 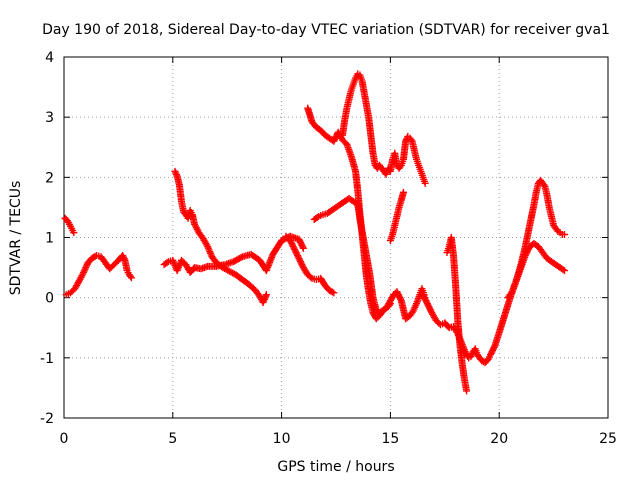 What do you see at coordinates (64, 439) in the screenshot?
I see `x-tick-label: 0` at bounding box center [64, 439].